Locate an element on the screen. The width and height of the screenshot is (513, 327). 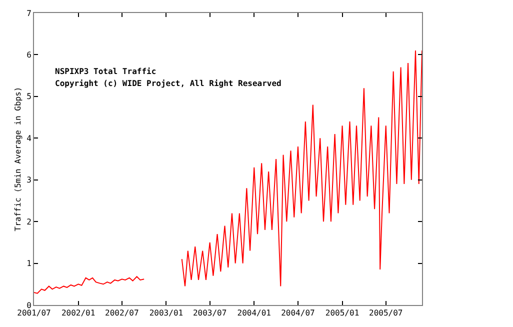
x-tick-label: 2002/01 is located at coordinates (78, 313).